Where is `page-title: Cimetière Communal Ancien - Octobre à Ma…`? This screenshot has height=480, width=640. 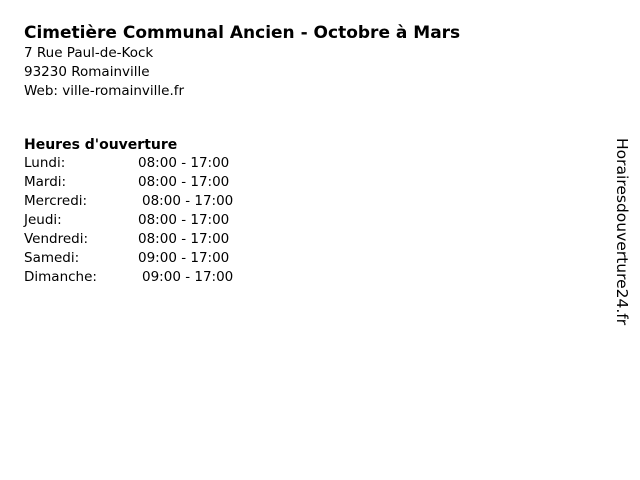
page-title: Cimetière Communal Ancien - Octobre à Ma… is located at coordinates (242, 33).